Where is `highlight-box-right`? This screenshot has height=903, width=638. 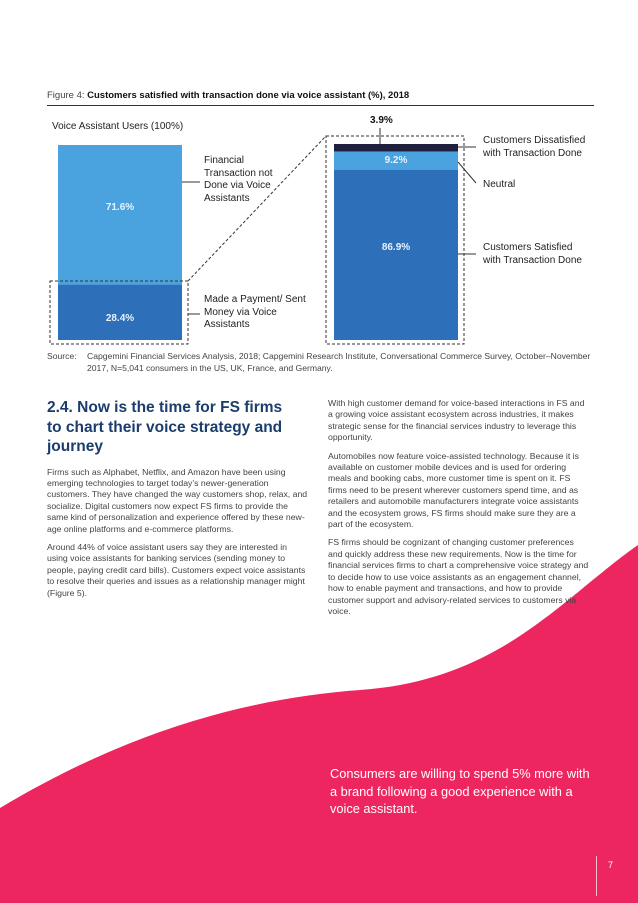
highlight-box-right is located at coordinates (395, 240).